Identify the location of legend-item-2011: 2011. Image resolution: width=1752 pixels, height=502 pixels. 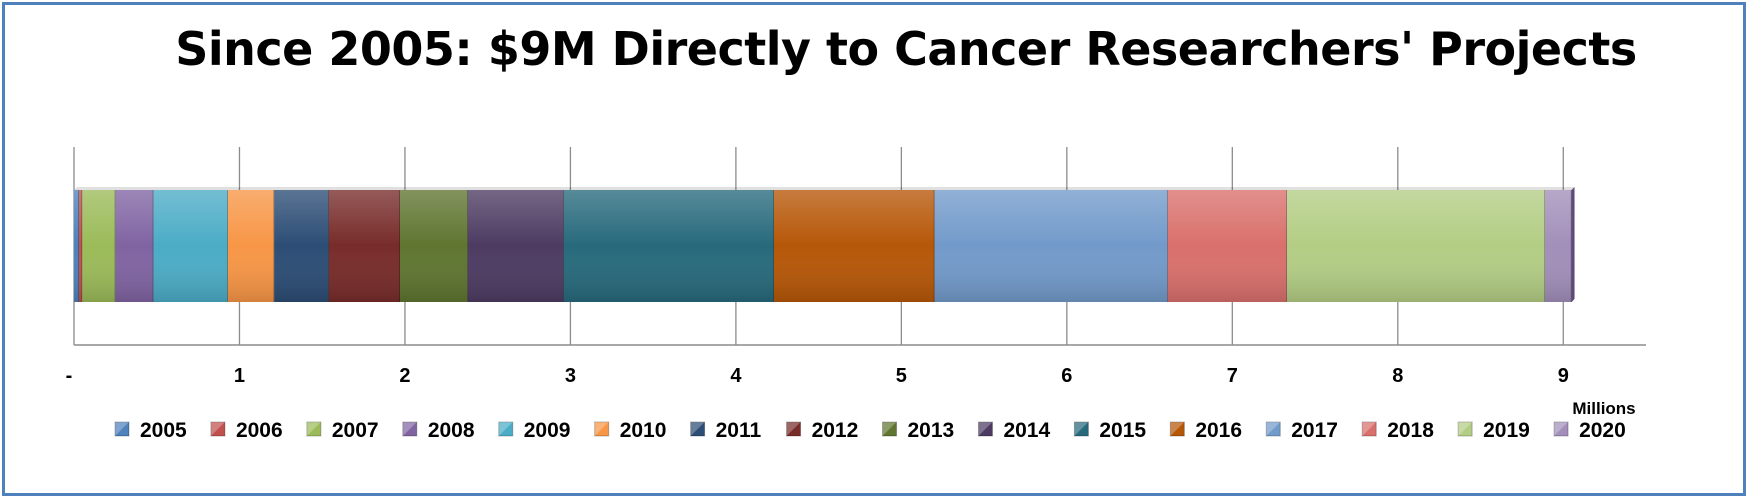
(726, 430).